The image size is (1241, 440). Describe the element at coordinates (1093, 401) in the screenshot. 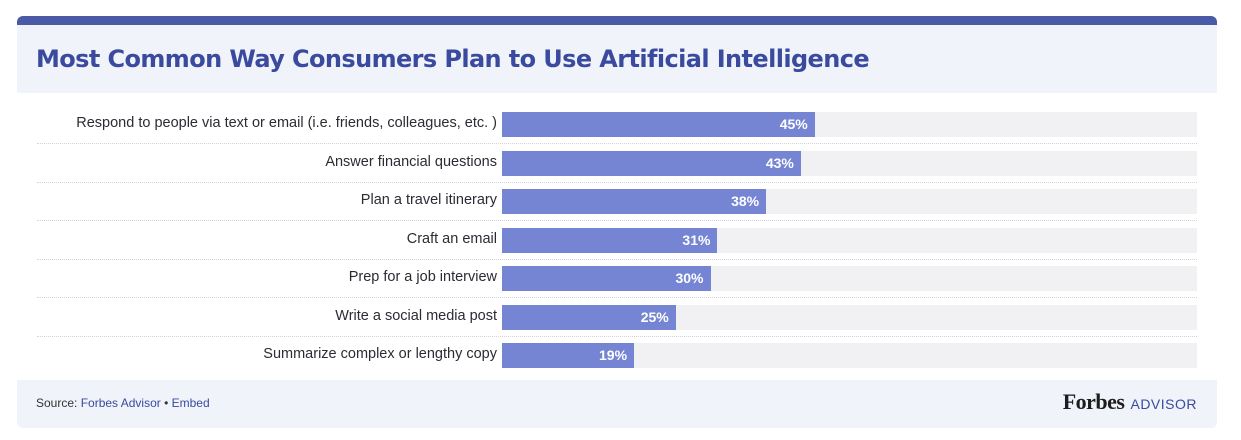

I see `brand-main: Forbes` at that location.